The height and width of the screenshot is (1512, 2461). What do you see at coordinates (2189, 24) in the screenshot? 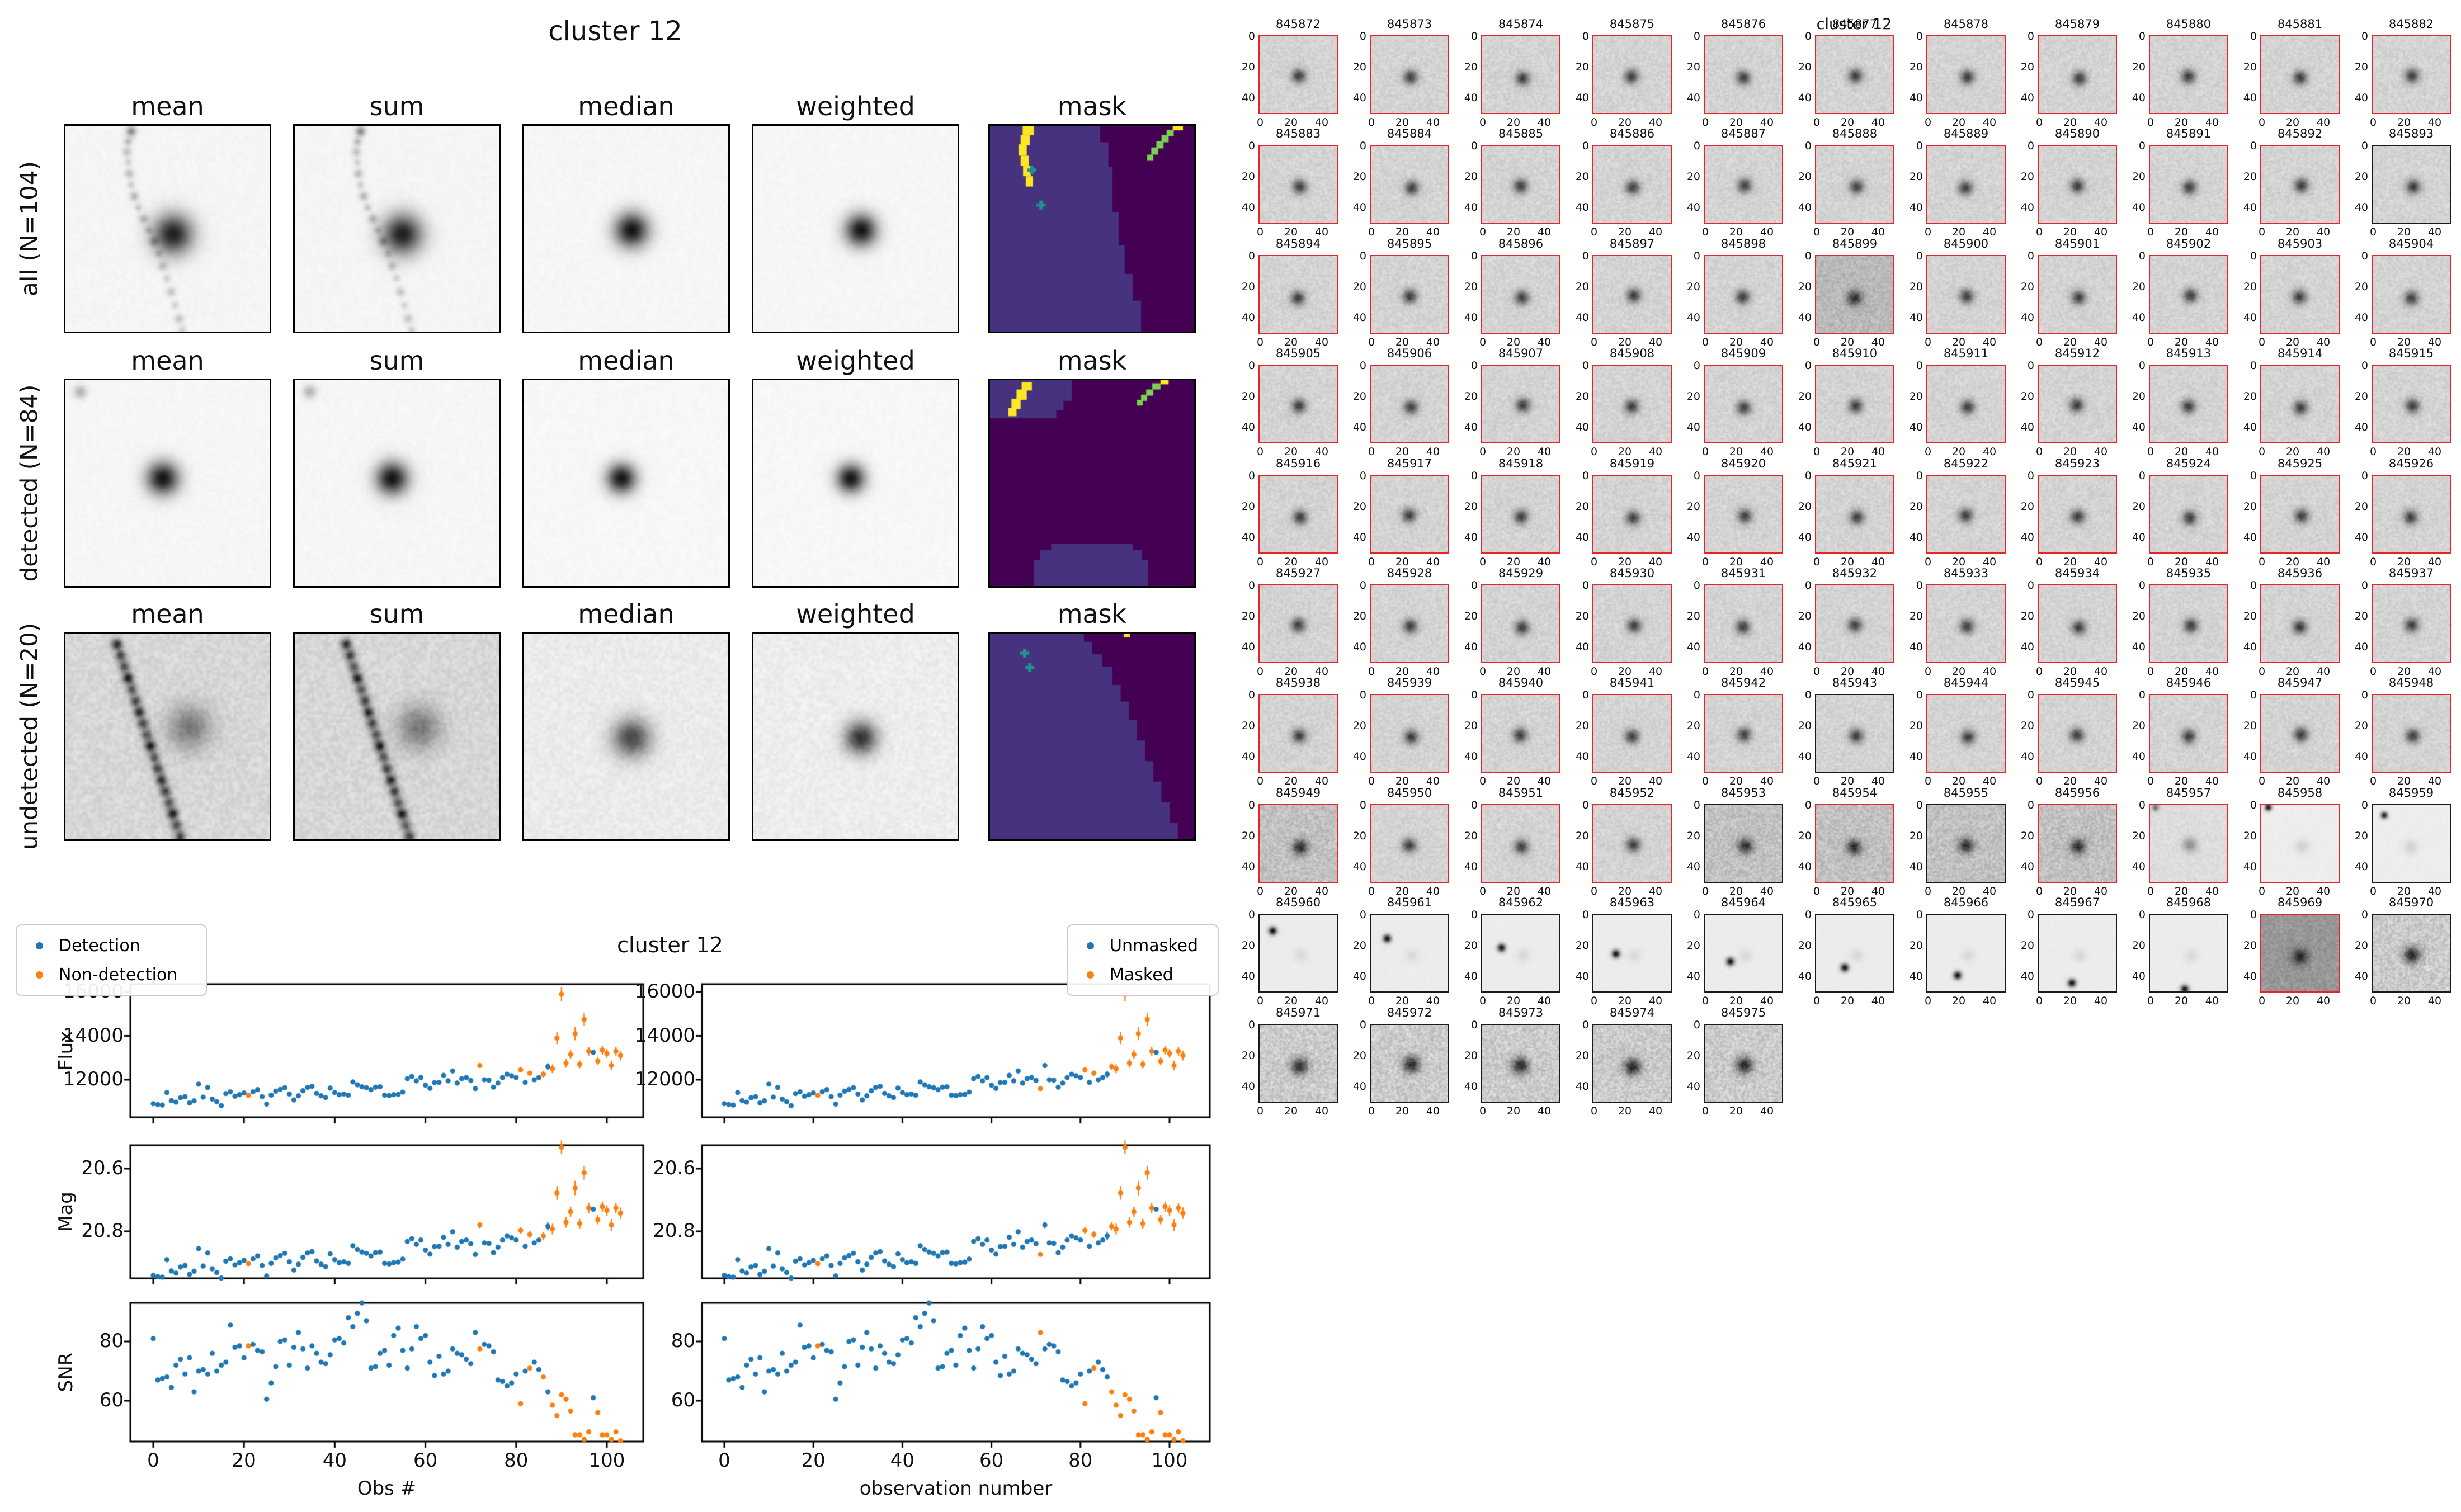
I see `cutout-title: 845880` at bounding box center [2189, 24].